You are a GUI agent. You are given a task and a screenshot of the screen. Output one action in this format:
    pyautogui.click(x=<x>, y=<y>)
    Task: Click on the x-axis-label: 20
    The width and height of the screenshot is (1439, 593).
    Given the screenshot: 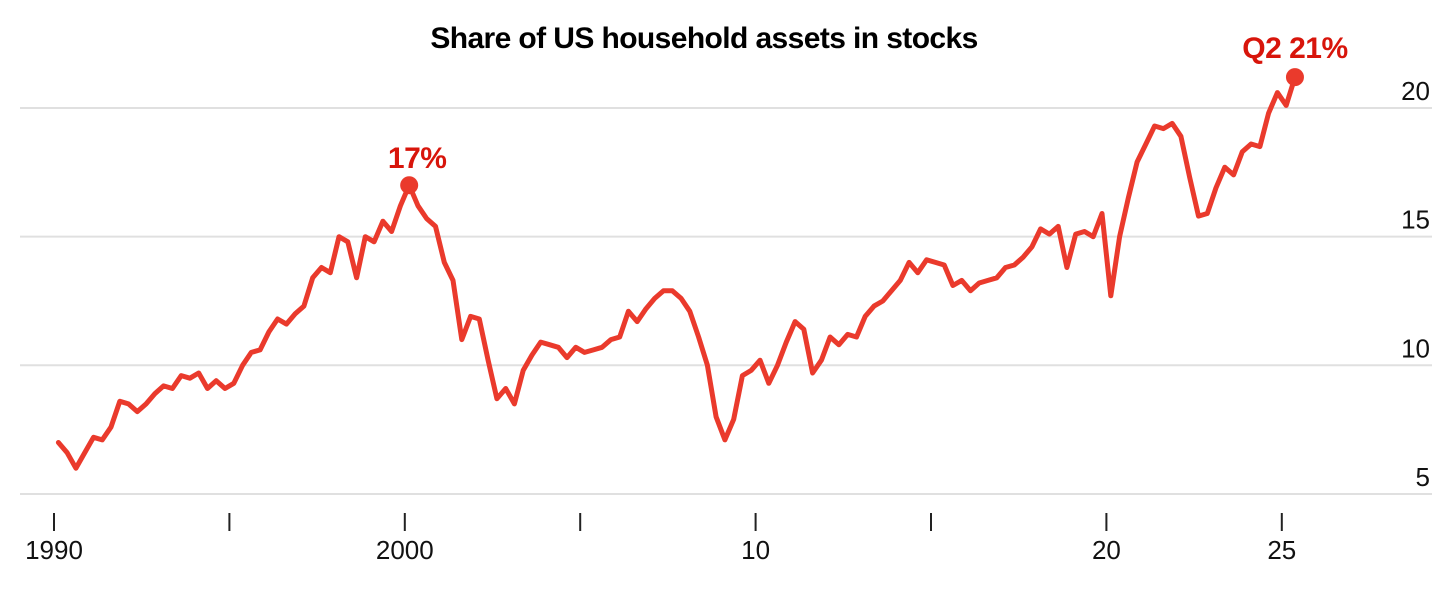 What is the action you would take?
    pyautogui.click(x=1106, y=550)
    